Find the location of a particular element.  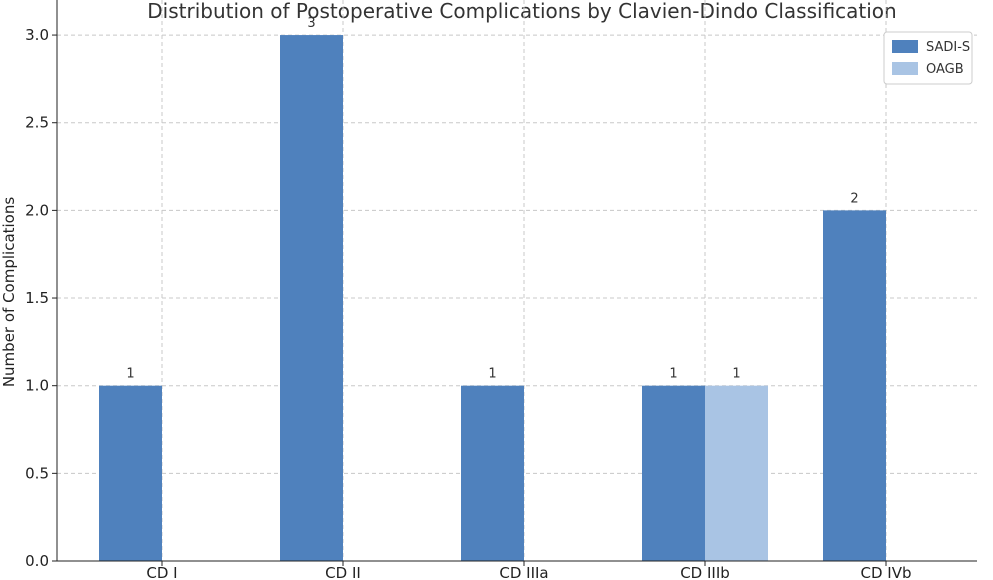

x-tick-label: CD IIIa is located at coordinates (523, 572).